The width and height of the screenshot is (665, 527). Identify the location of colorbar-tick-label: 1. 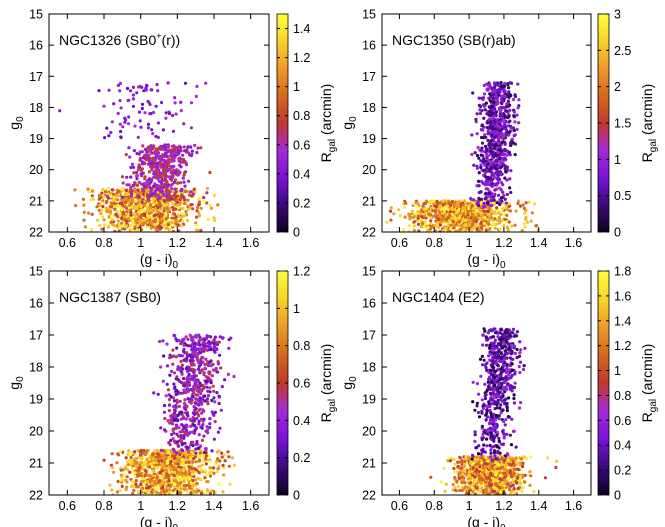
(296, 309).